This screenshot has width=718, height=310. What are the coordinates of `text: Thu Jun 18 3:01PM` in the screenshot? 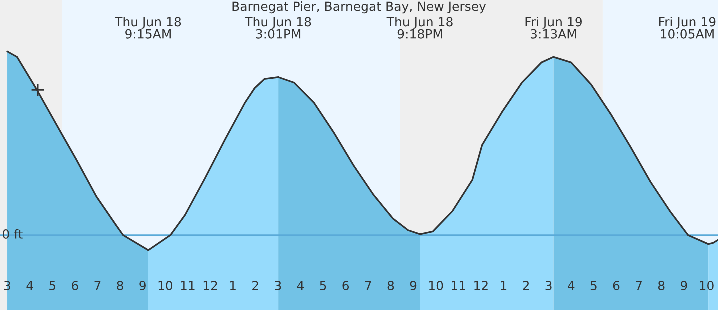 It's located at (278, 28).